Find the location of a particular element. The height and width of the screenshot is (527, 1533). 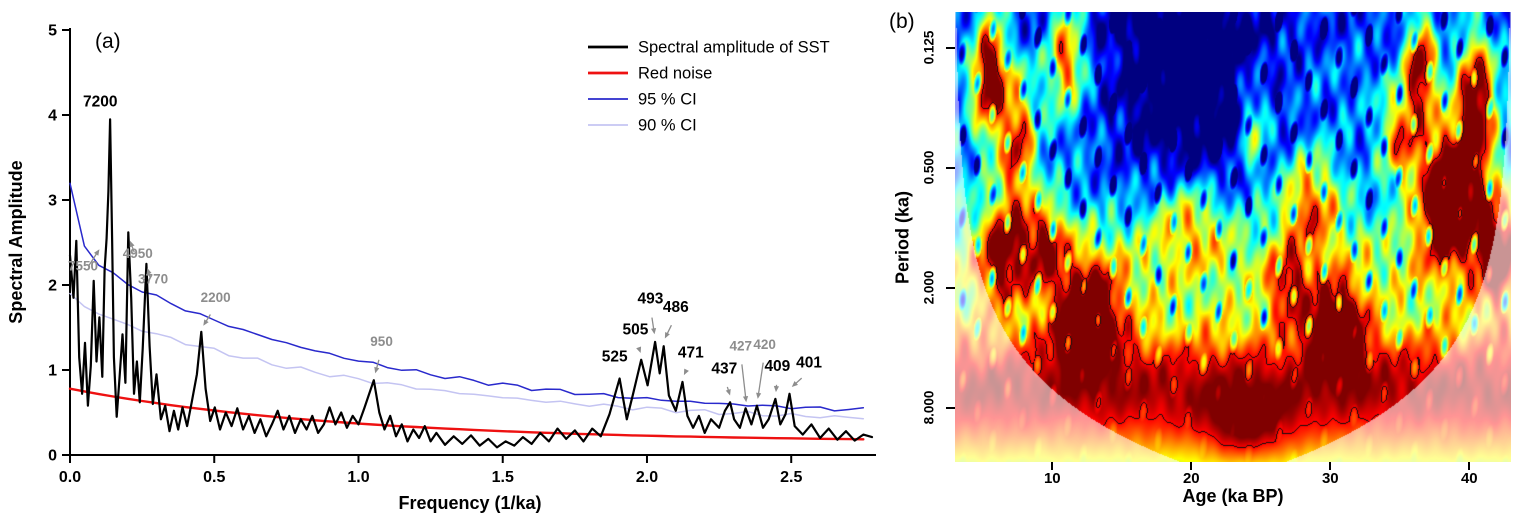

peak-label-7550: 7550 is located at coordinates (83, 266).